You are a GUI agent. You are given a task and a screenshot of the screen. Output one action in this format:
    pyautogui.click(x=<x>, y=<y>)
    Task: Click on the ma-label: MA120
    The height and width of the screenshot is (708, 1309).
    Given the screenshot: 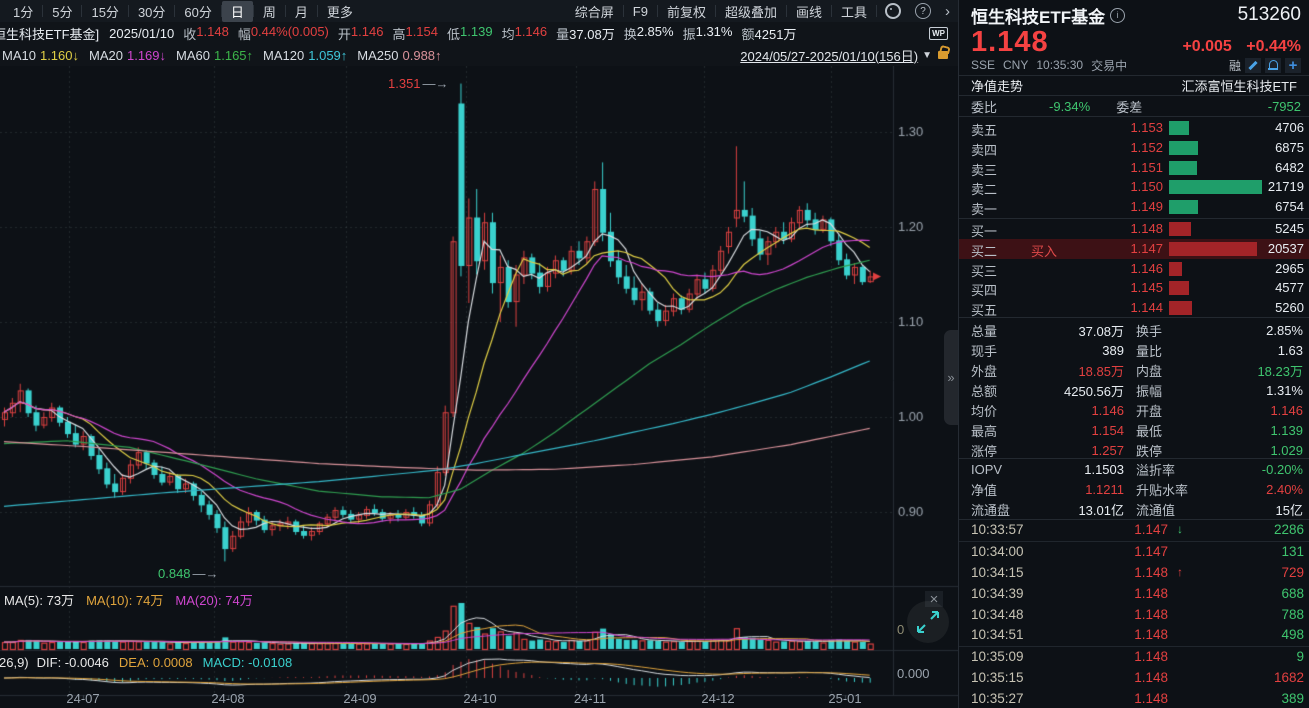 What is the action you would take?
    pyautogui.click(x=284, y=55)
    